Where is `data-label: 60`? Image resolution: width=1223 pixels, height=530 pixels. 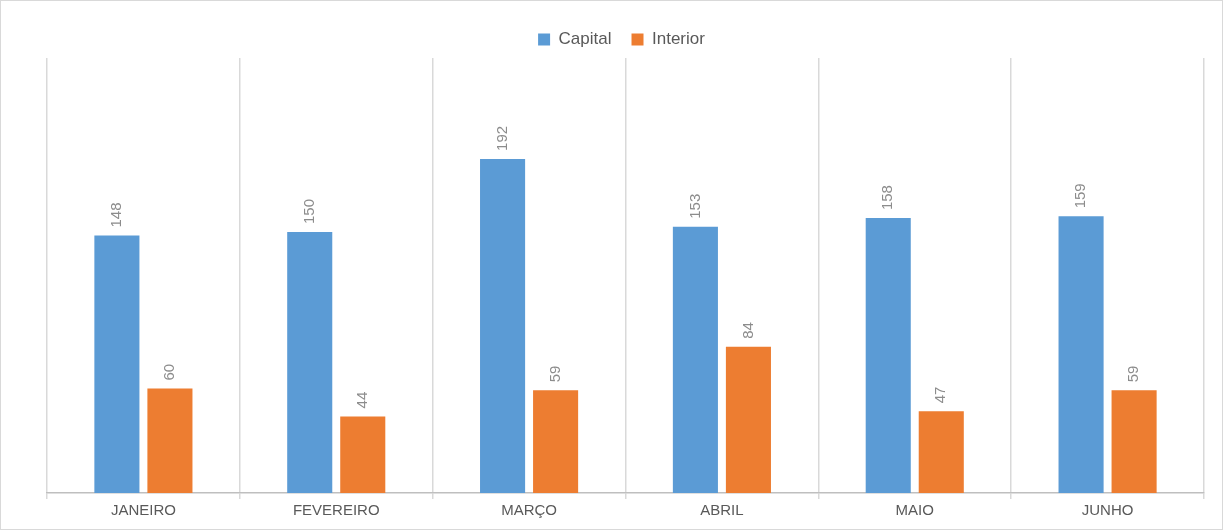
data-label: 60 is located at coordinates (169, 372).